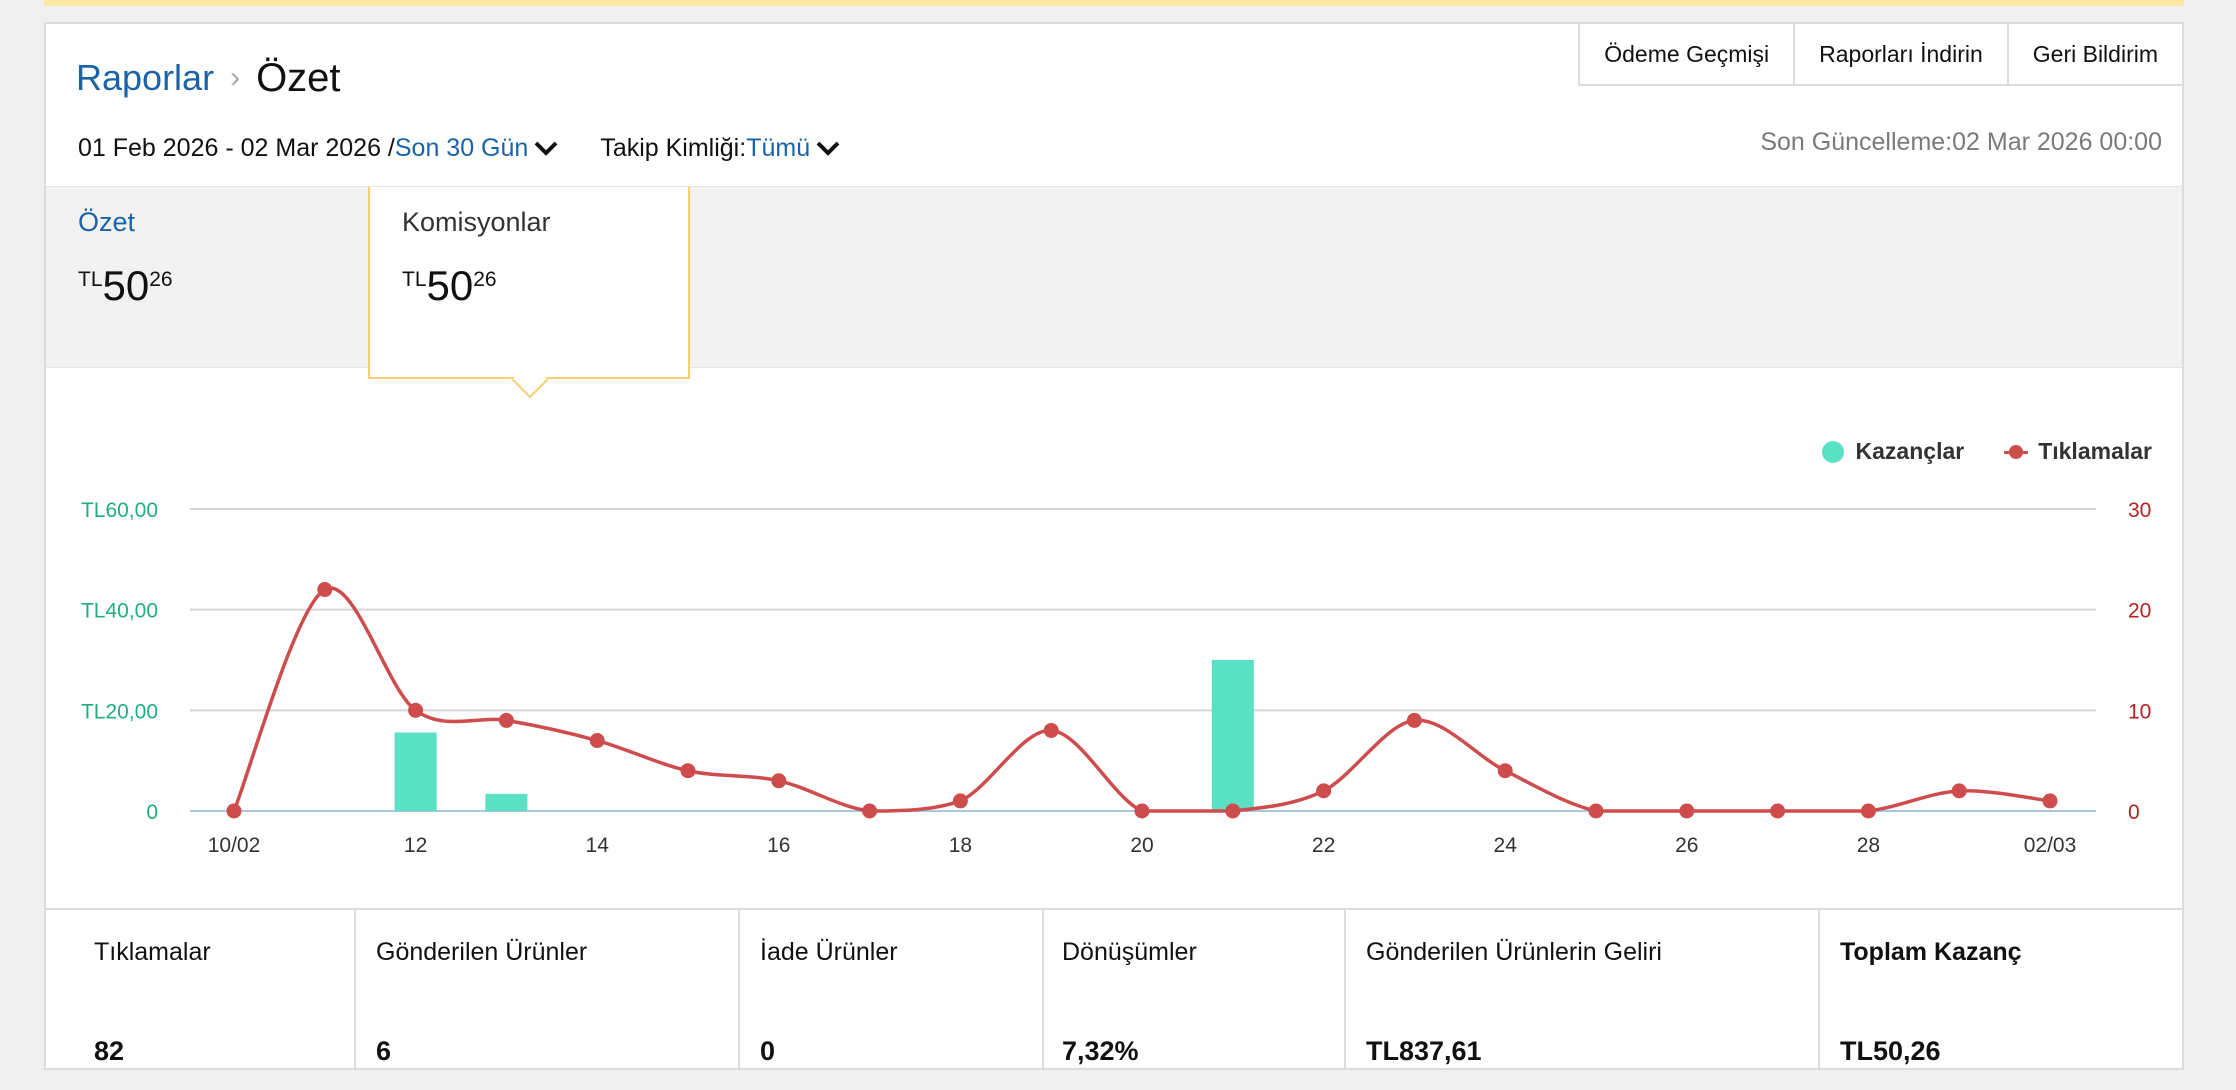 The width and height of the screenshot is (2236, 1090). What do you see at coordinates (2139, 711) in the screenshot?
I see `right-axis-tick-label: 10` at bounding box center [2139, 711].